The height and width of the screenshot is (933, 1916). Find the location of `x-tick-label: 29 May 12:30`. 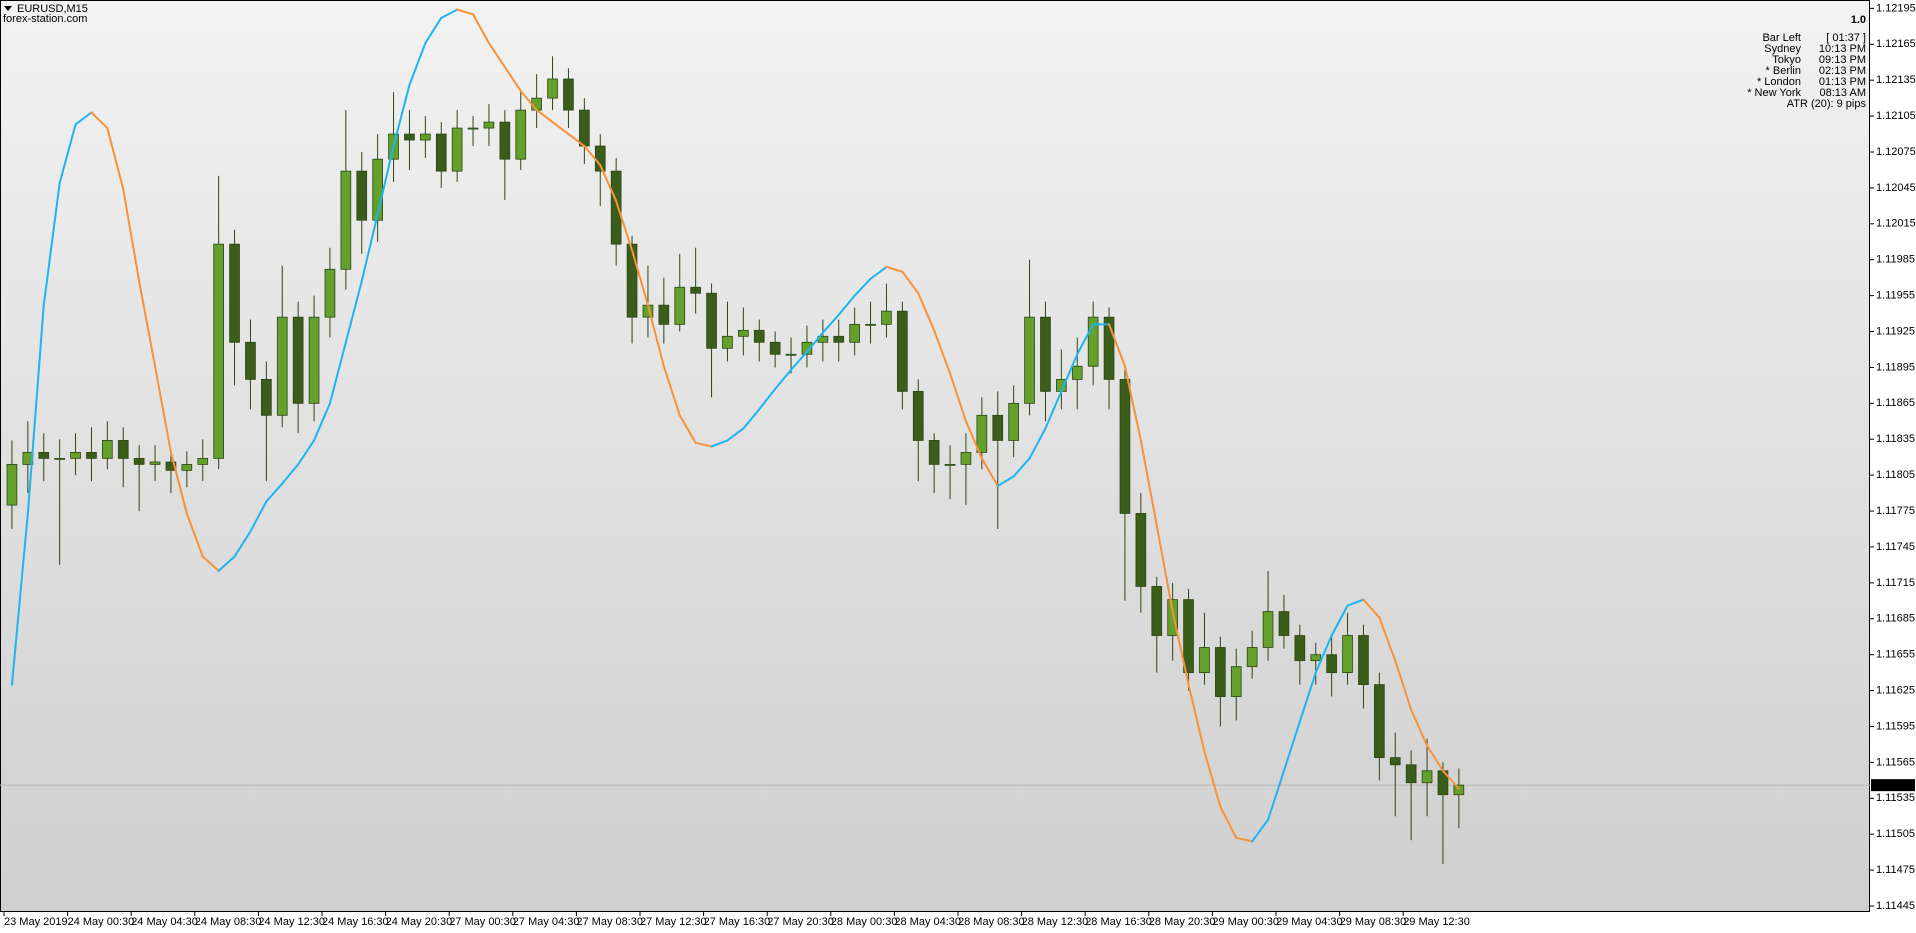

x-tick-label: 29 May 12:30 is located at coordinates (1436, 922).